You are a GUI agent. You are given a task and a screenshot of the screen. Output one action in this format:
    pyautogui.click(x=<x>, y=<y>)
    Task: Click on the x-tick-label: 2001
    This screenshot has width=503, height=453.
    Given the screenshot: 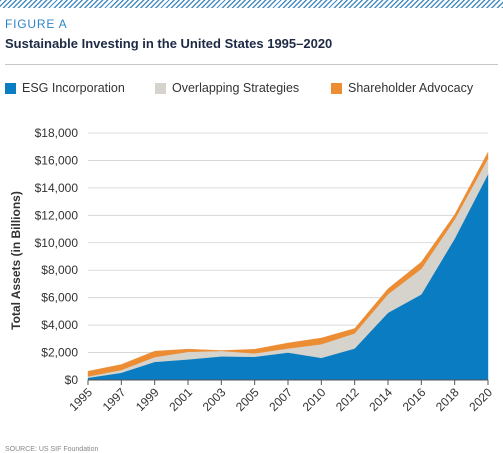 What is the action you would take?
    pyautogui.click(x=180, y=399)
    